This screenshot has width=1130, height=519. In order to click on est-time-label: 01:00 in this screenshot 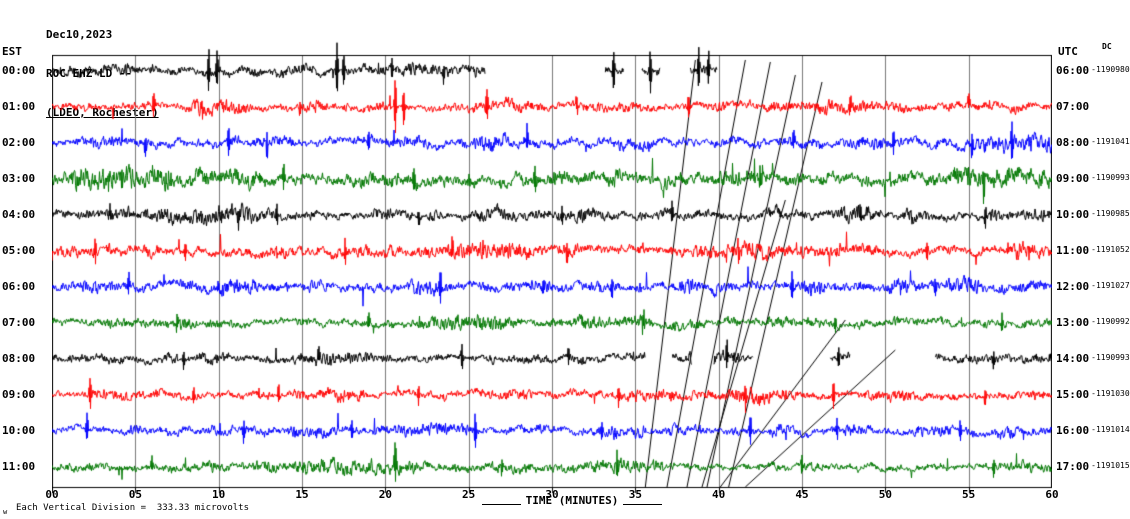, I will do `click(19, 106)`.